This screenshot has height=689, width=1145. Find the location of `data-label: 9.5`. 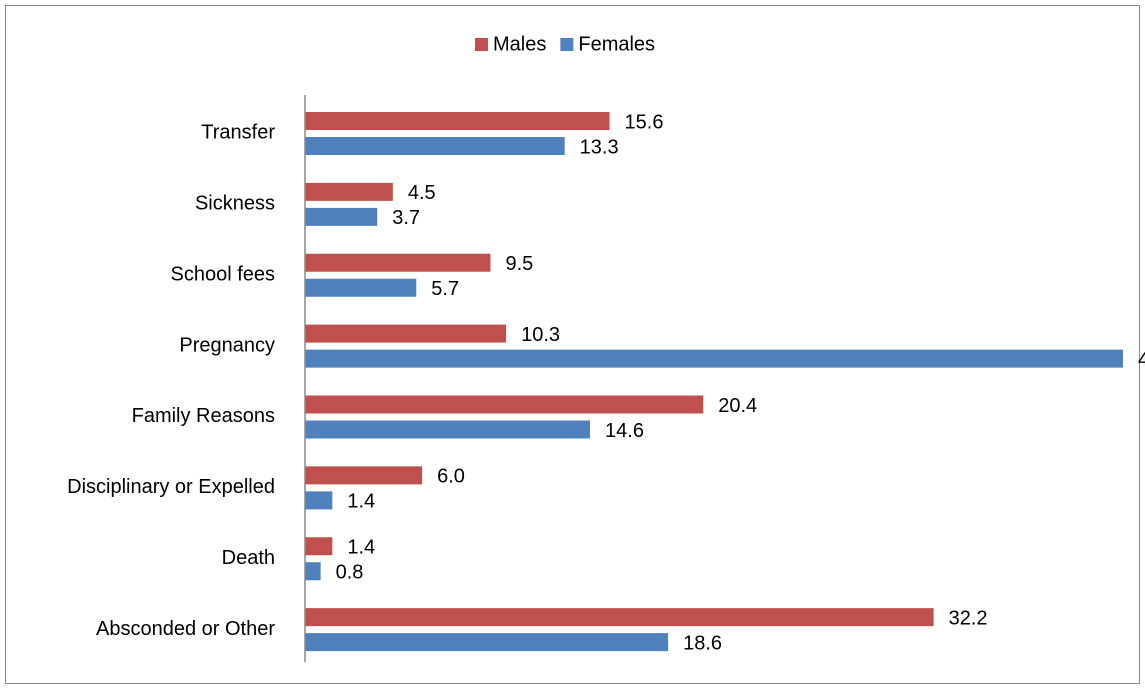

data-label: 9.5 is located at coordinates (519, 264).